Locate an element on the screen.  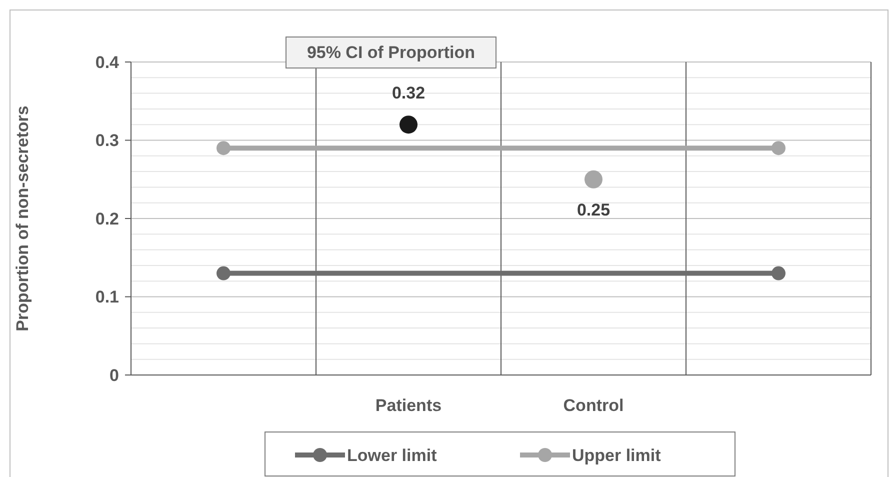
y-tick-label: 0.1 is located at coordinates (107, 297).